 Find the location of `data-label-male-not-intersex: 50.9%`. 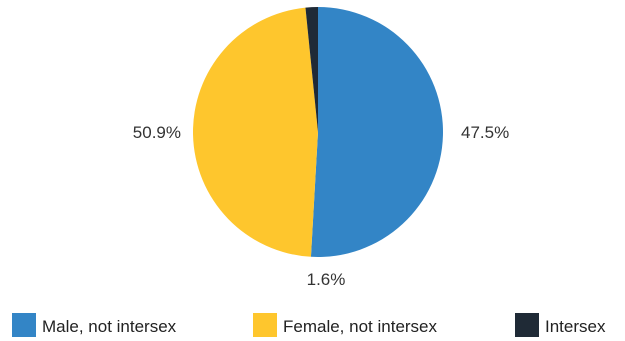

data-label-male-not-intersex: 50.9% is located at coordinates (157, 132).